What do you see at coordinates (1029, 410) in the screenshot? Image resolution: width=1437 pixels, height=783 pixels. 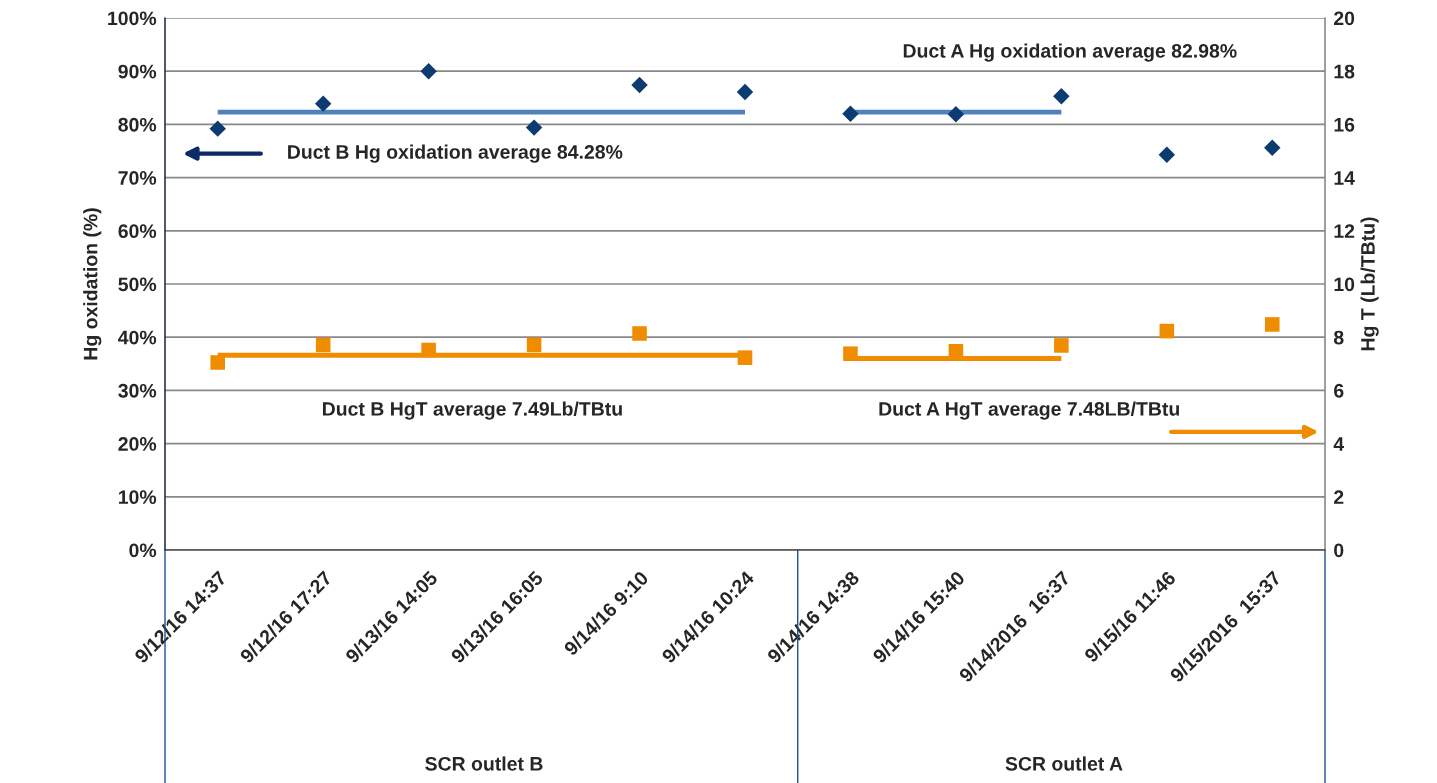 I see `annotation: Duct A HgT average 7.48LB/TBtu` at bounding box center [1029, 410].